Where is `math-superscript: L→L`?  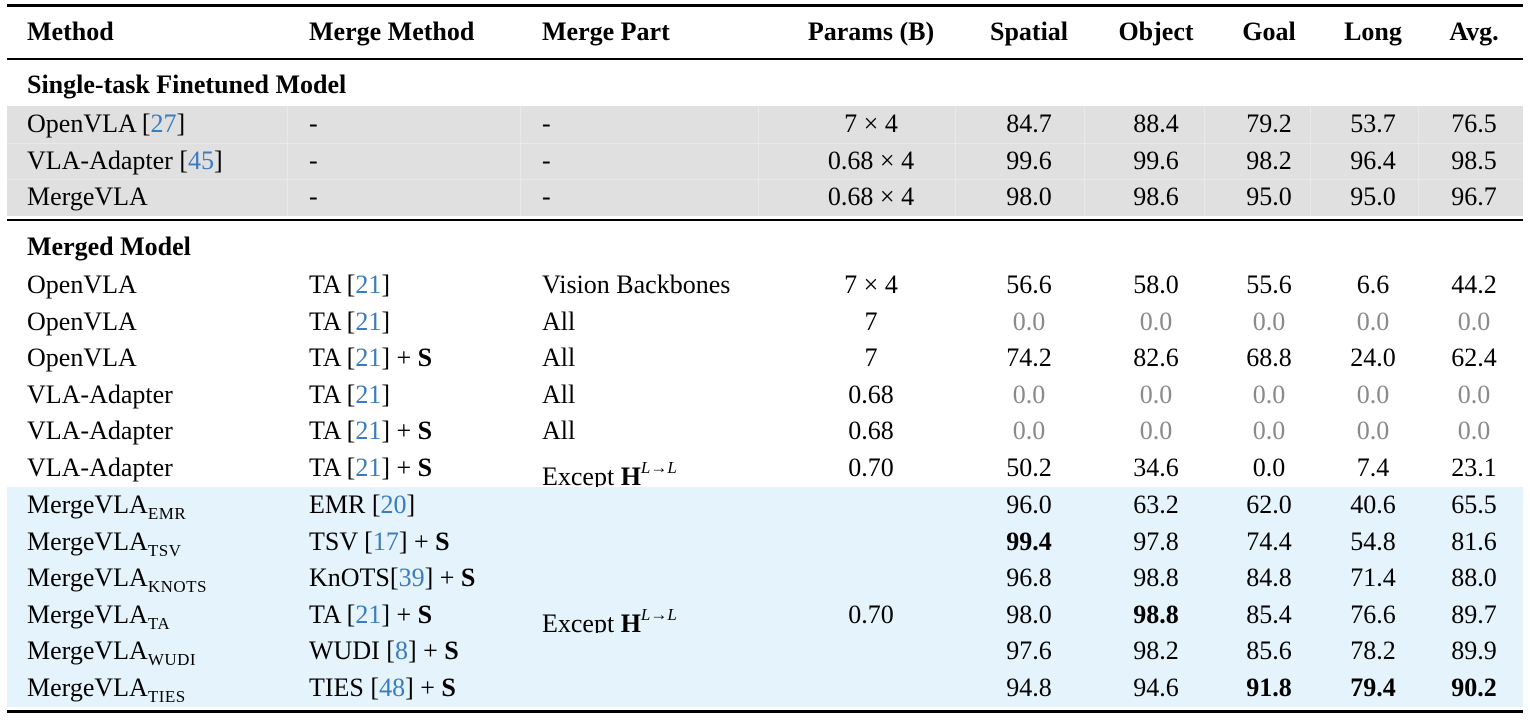
math-superscript: L→L is located at coordinates (658, 467).